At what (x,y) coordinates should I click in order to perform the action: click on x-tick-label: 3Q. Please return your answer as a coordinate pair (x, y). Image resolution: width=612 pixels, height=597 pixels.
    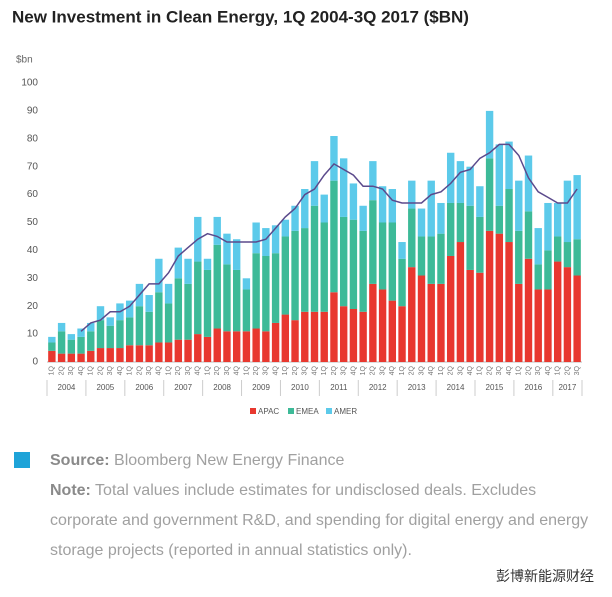
    Looking at the image, I should click on (266, 370).